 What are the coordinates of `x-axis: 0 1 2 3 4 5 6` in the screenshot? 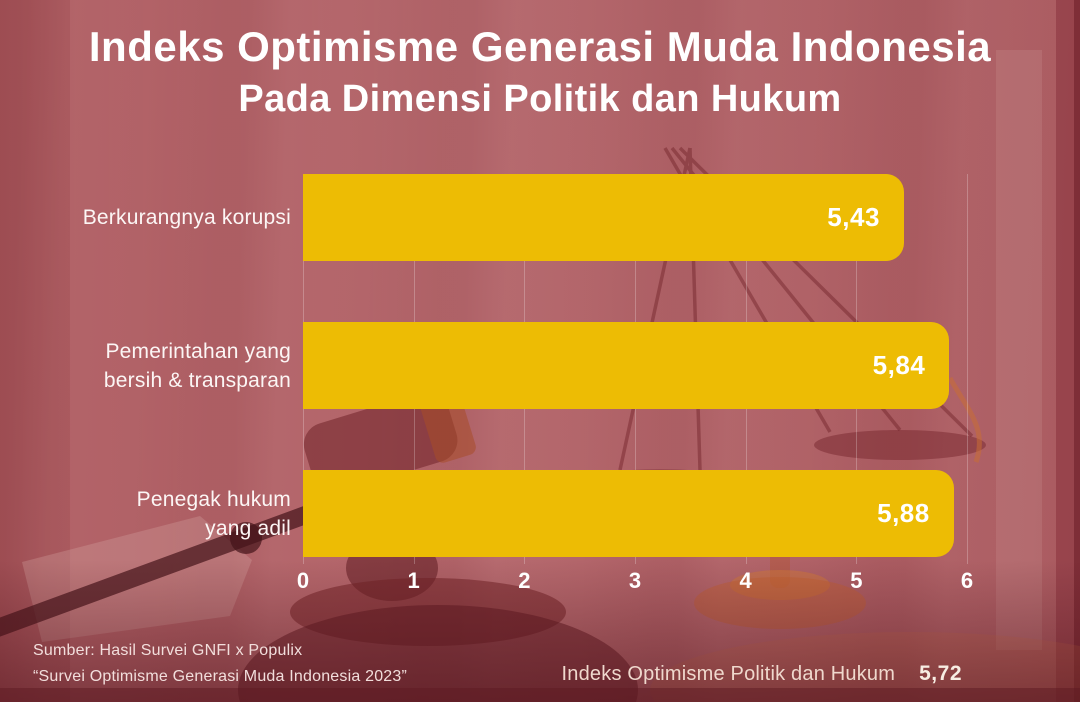 It's located at (635, 583).